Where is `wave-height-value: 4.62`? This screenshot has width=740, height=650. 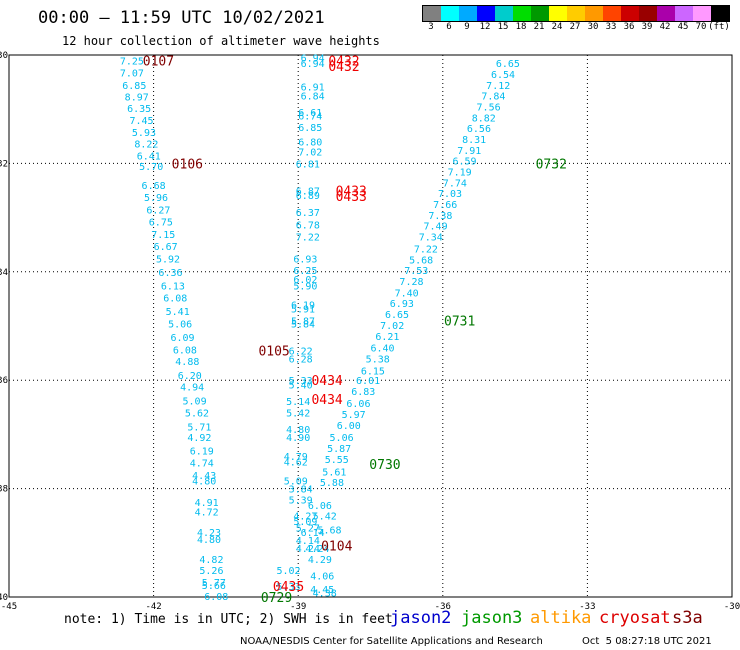 wave-height-value: 4.62 is located at coordinates (296, 463).